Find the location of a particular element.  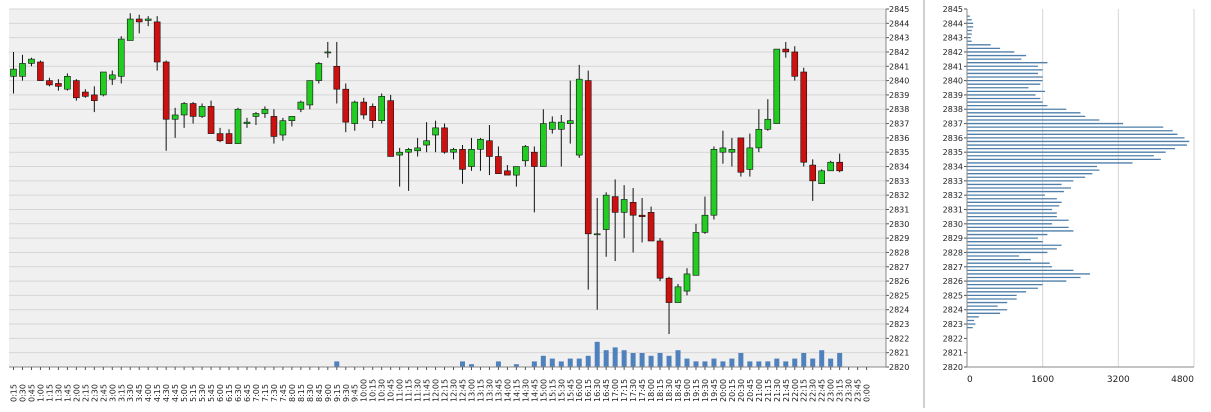

profile-volume-axis: 0 1600 3200 4800 is located at coordinates (1080, 375).